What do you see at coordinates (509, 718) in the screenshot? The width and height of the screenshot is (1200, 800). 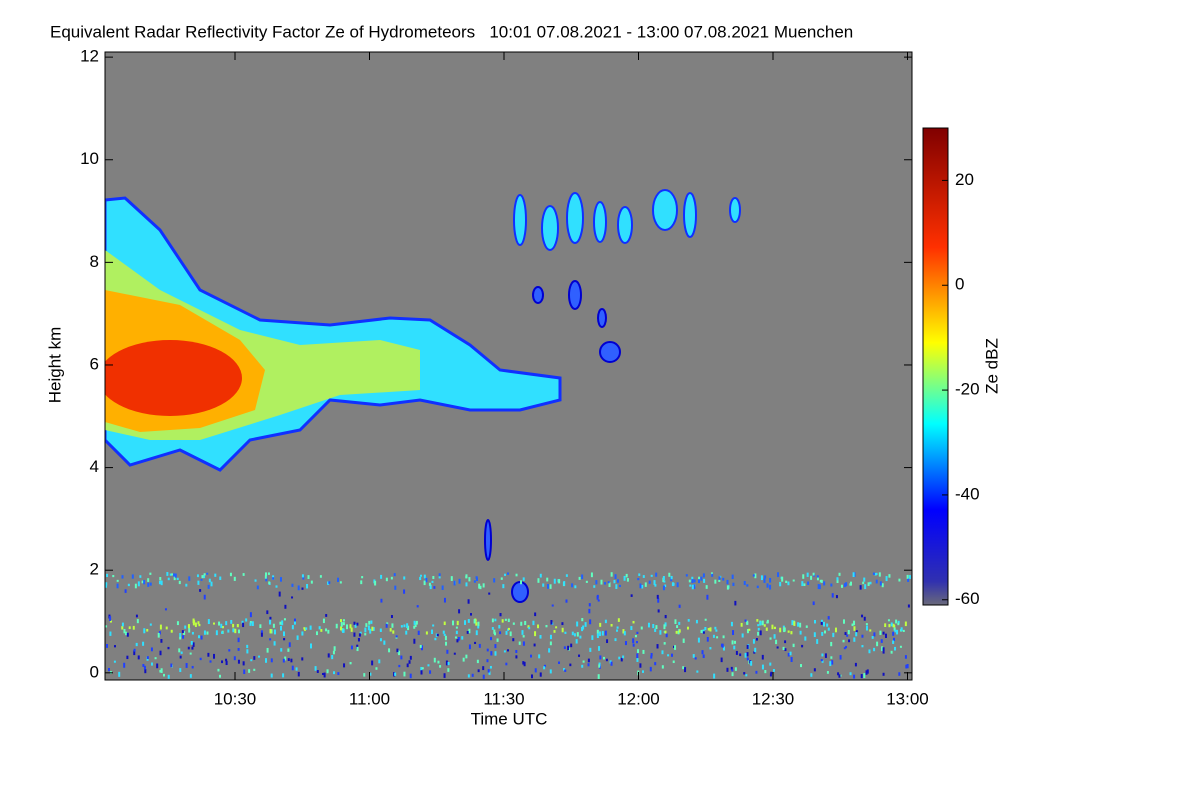 I see `x-axis-label: Time UTC` at bounding box center [509, 718].